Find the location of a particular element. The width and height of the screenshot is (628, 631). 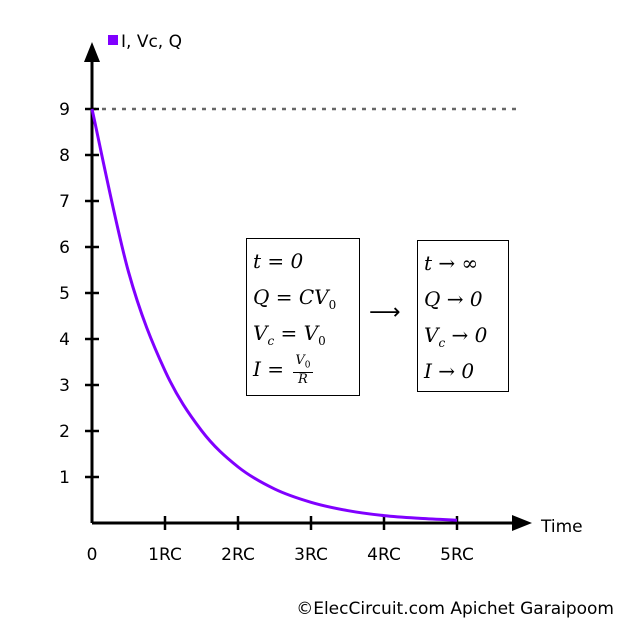

initial-line-2: Q = CV0 is located at coordinates (295, 298).